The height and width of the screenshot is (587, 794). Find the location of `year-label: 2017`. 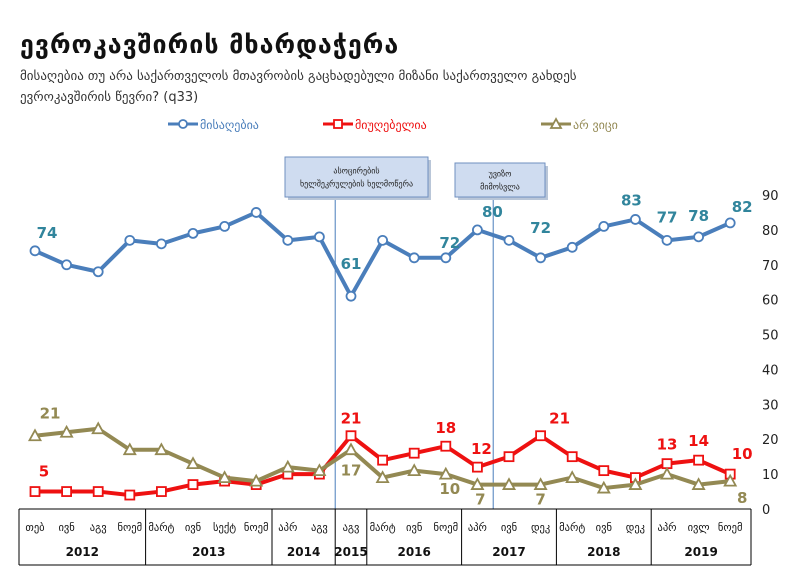

year-label: 2017 is located at coordinates (508, 552).